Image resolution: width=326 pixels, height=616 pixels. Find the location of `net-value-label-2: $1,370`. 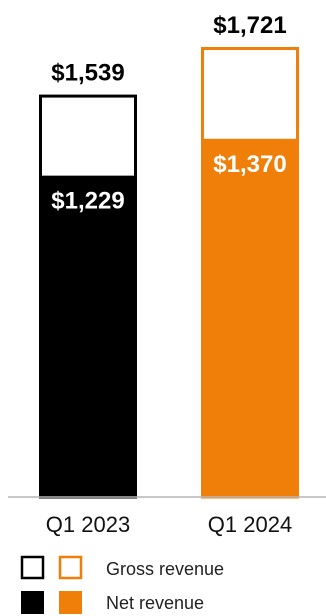

net-value-label-2: $1,370 is located at coordinates (249, 164).